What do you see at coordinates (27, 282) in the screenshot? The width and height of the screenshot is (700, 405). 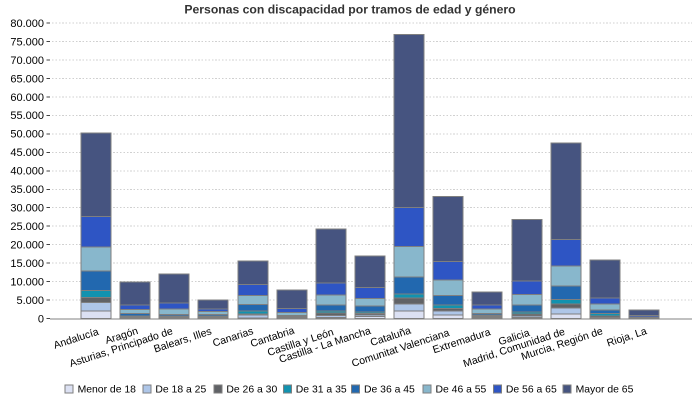 I see `svg-text: 10.000` at bounding box center [27, 282].